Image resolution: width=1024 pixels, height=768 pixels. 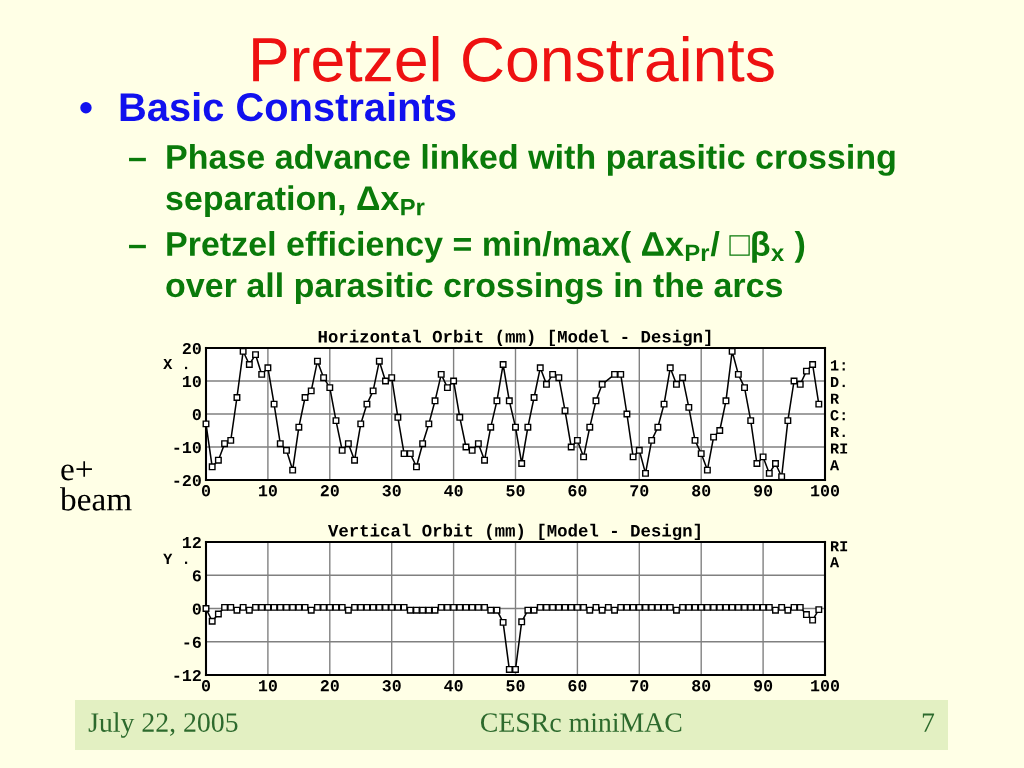 What do you see at coordinates (837, 382) in the screenshot?
I see `text: D.` at bounding box center [837, 382].